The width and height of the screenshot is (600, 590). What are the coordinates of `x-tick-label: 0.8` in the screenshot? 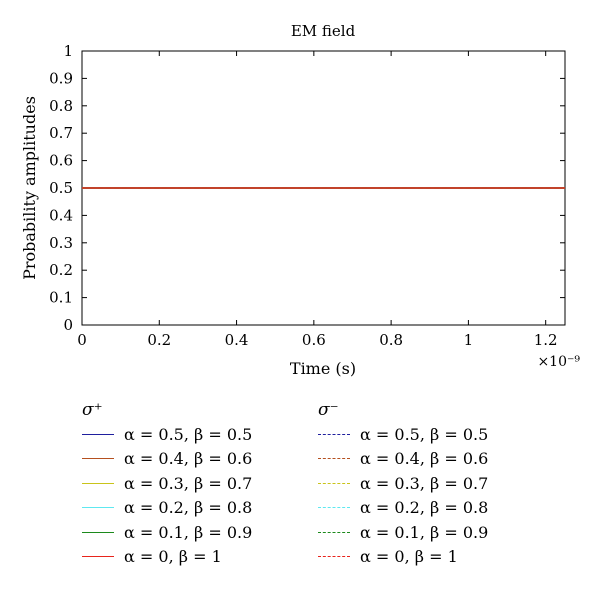 It's located at (391, 340).